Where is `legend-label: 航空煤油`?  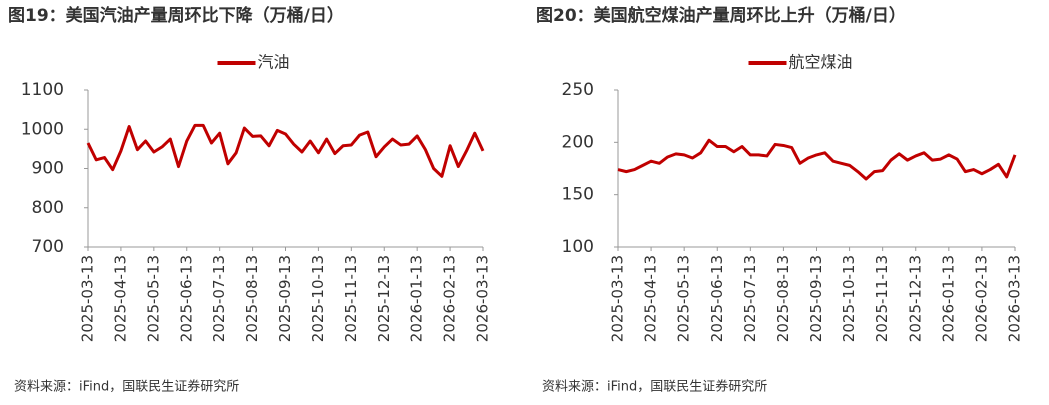
legend-label: 航空煤油 is located at coordinates (821, 62).